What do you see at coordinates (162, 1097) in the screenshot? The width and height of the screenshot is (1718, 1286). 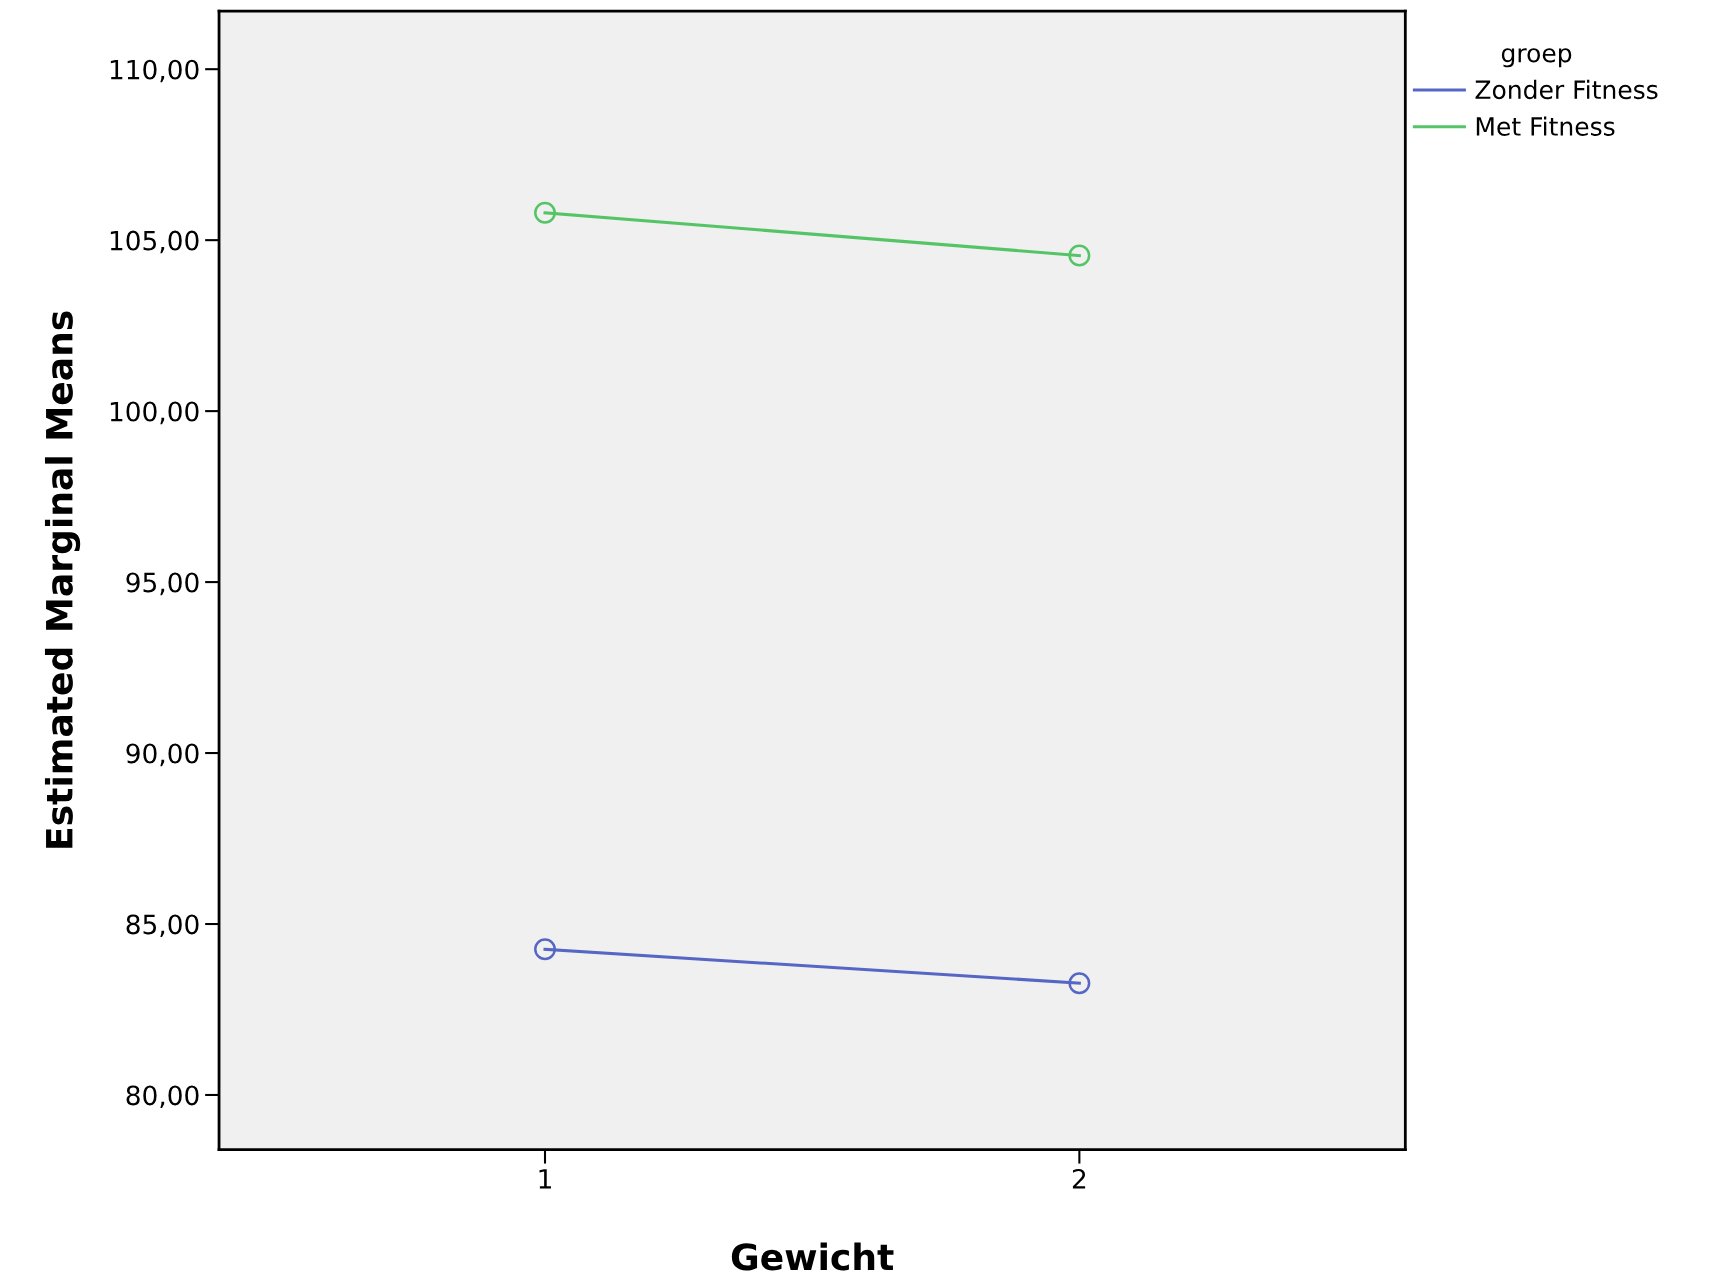 I see `y-tick-label: 80,00` at bounding box center [162, 1097].